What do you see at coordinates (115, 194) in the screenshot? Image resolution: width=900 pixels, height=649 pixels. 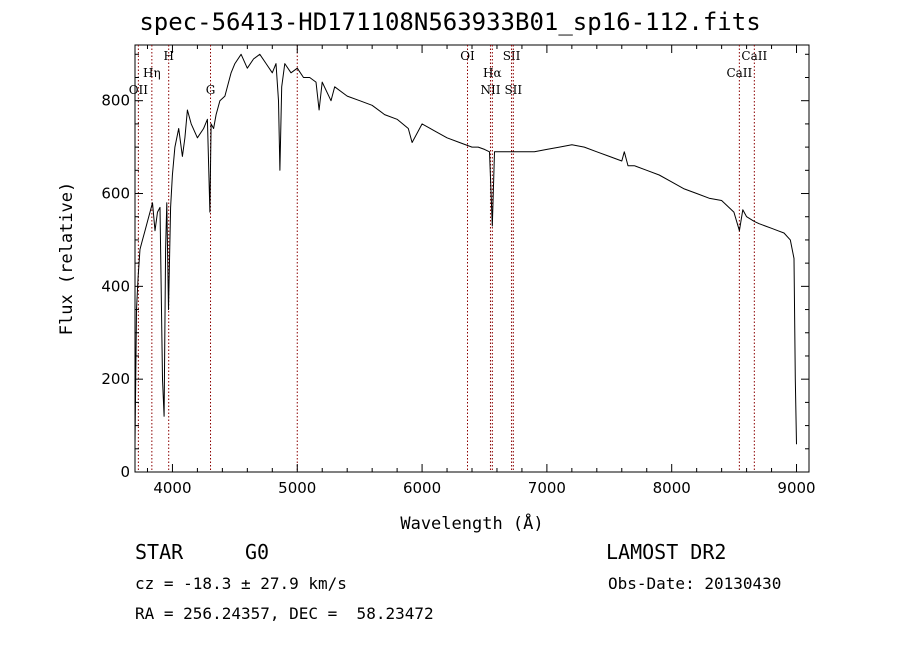 I see `y-tick-label: 600` at bounding box center [115, 194].